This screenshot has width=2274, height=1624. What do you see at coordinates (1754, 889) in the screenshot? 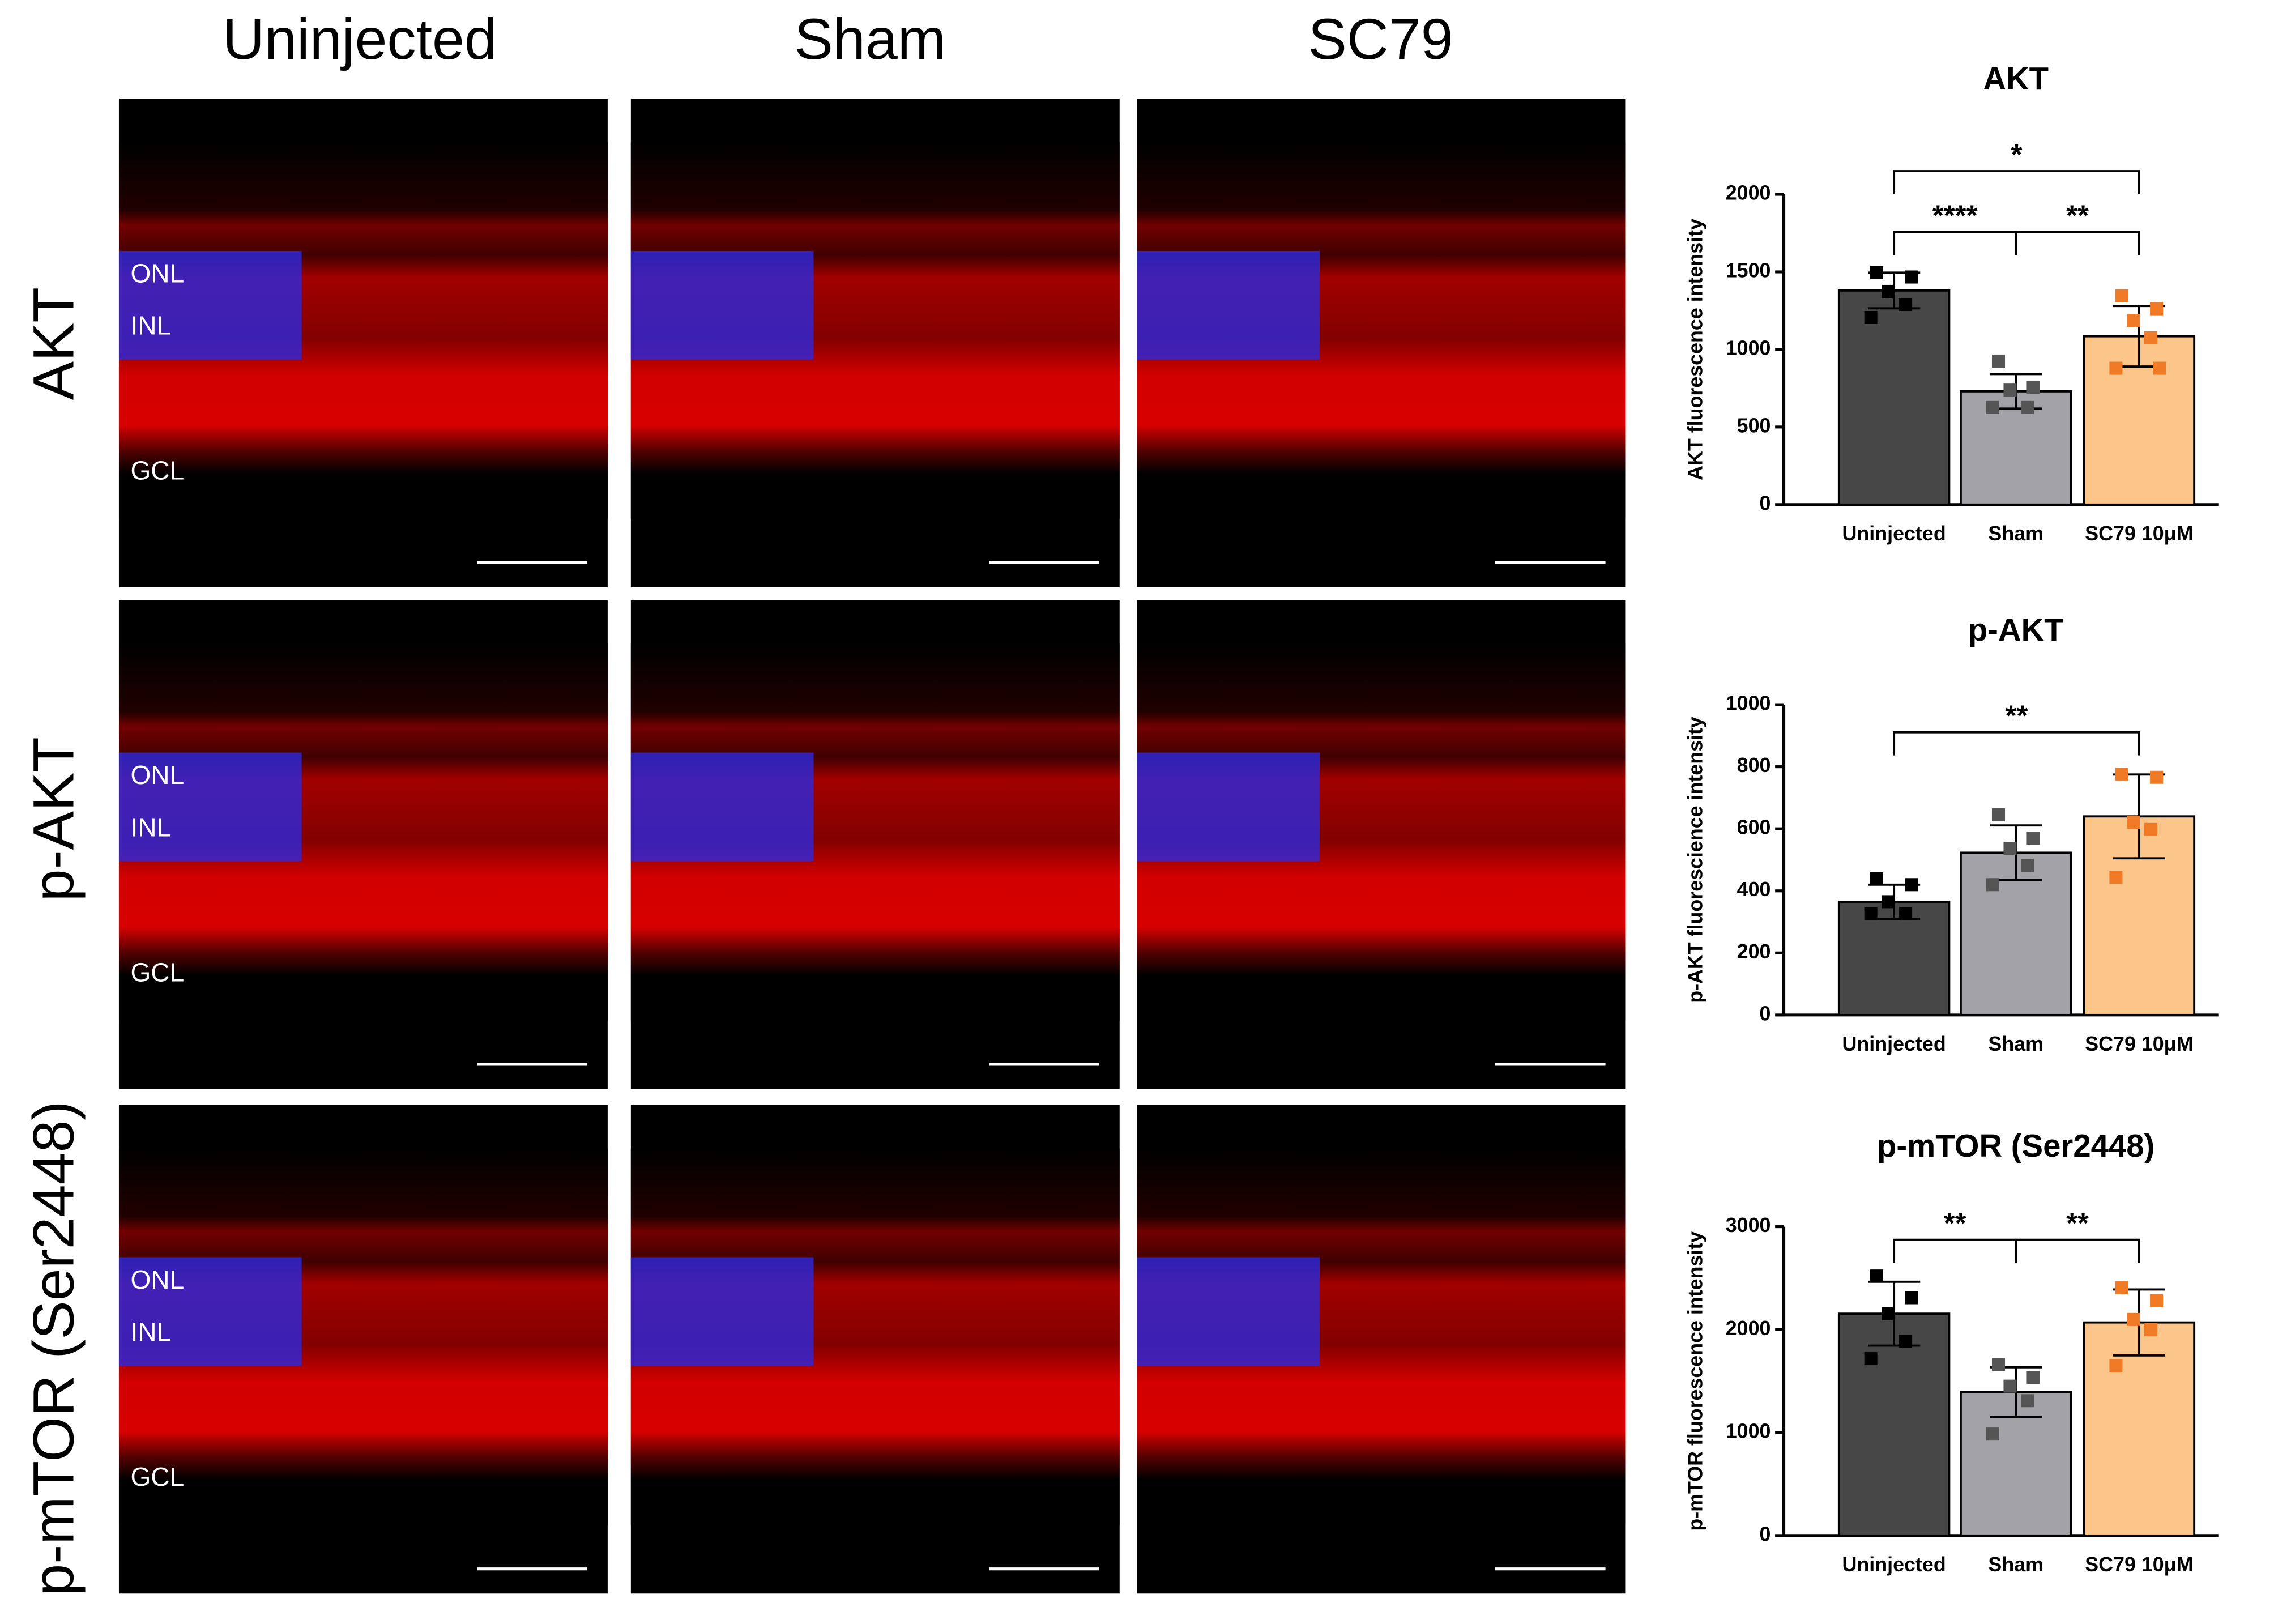
I see `y-tick-label: 400` at bounding box center [1754, 889].